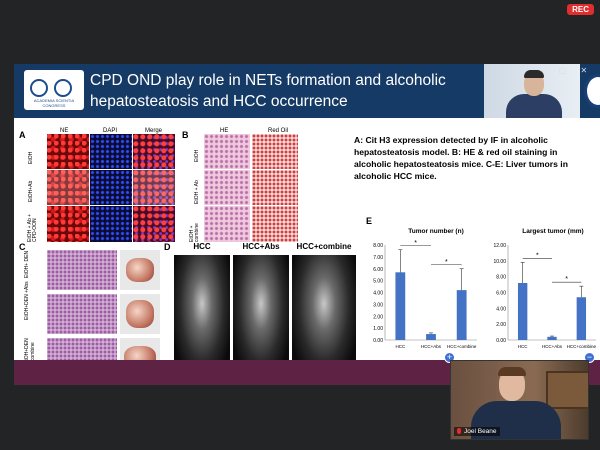 The width and height of the screenshot is (600, 450). I want to click on chart1-ytick: 3.00, so click(378, 305).